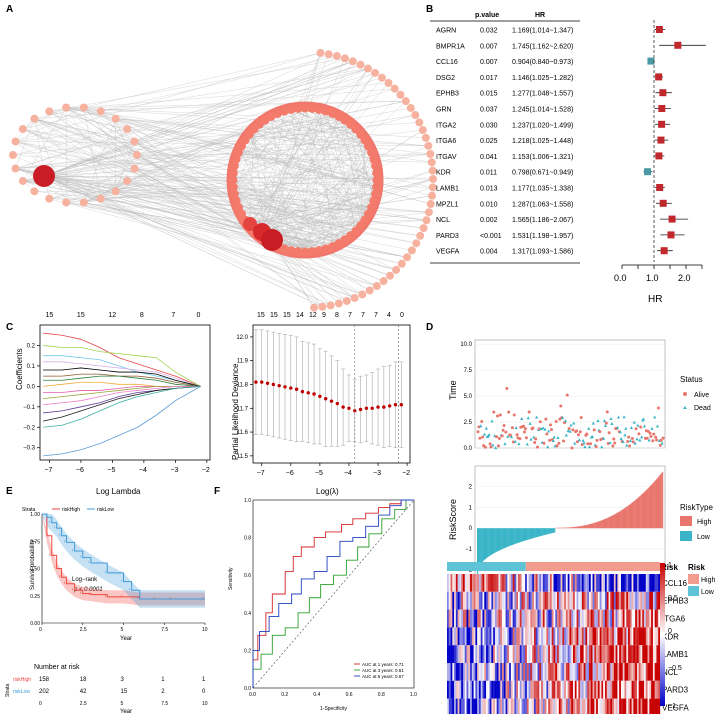 The height and width of the screenshot is (714, 718). What do you see at coordinates (83, 704) in the screenshot?
I see `risk-table-x-tick: 2.5` at bounding box center [83, 704].